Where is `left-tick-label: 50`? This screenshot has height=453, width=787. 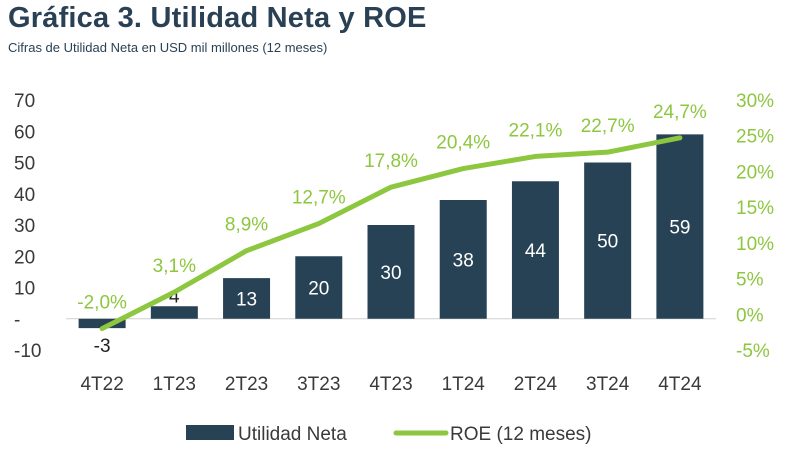
left-tick-label: 50 is located at coordinates (24, 164).